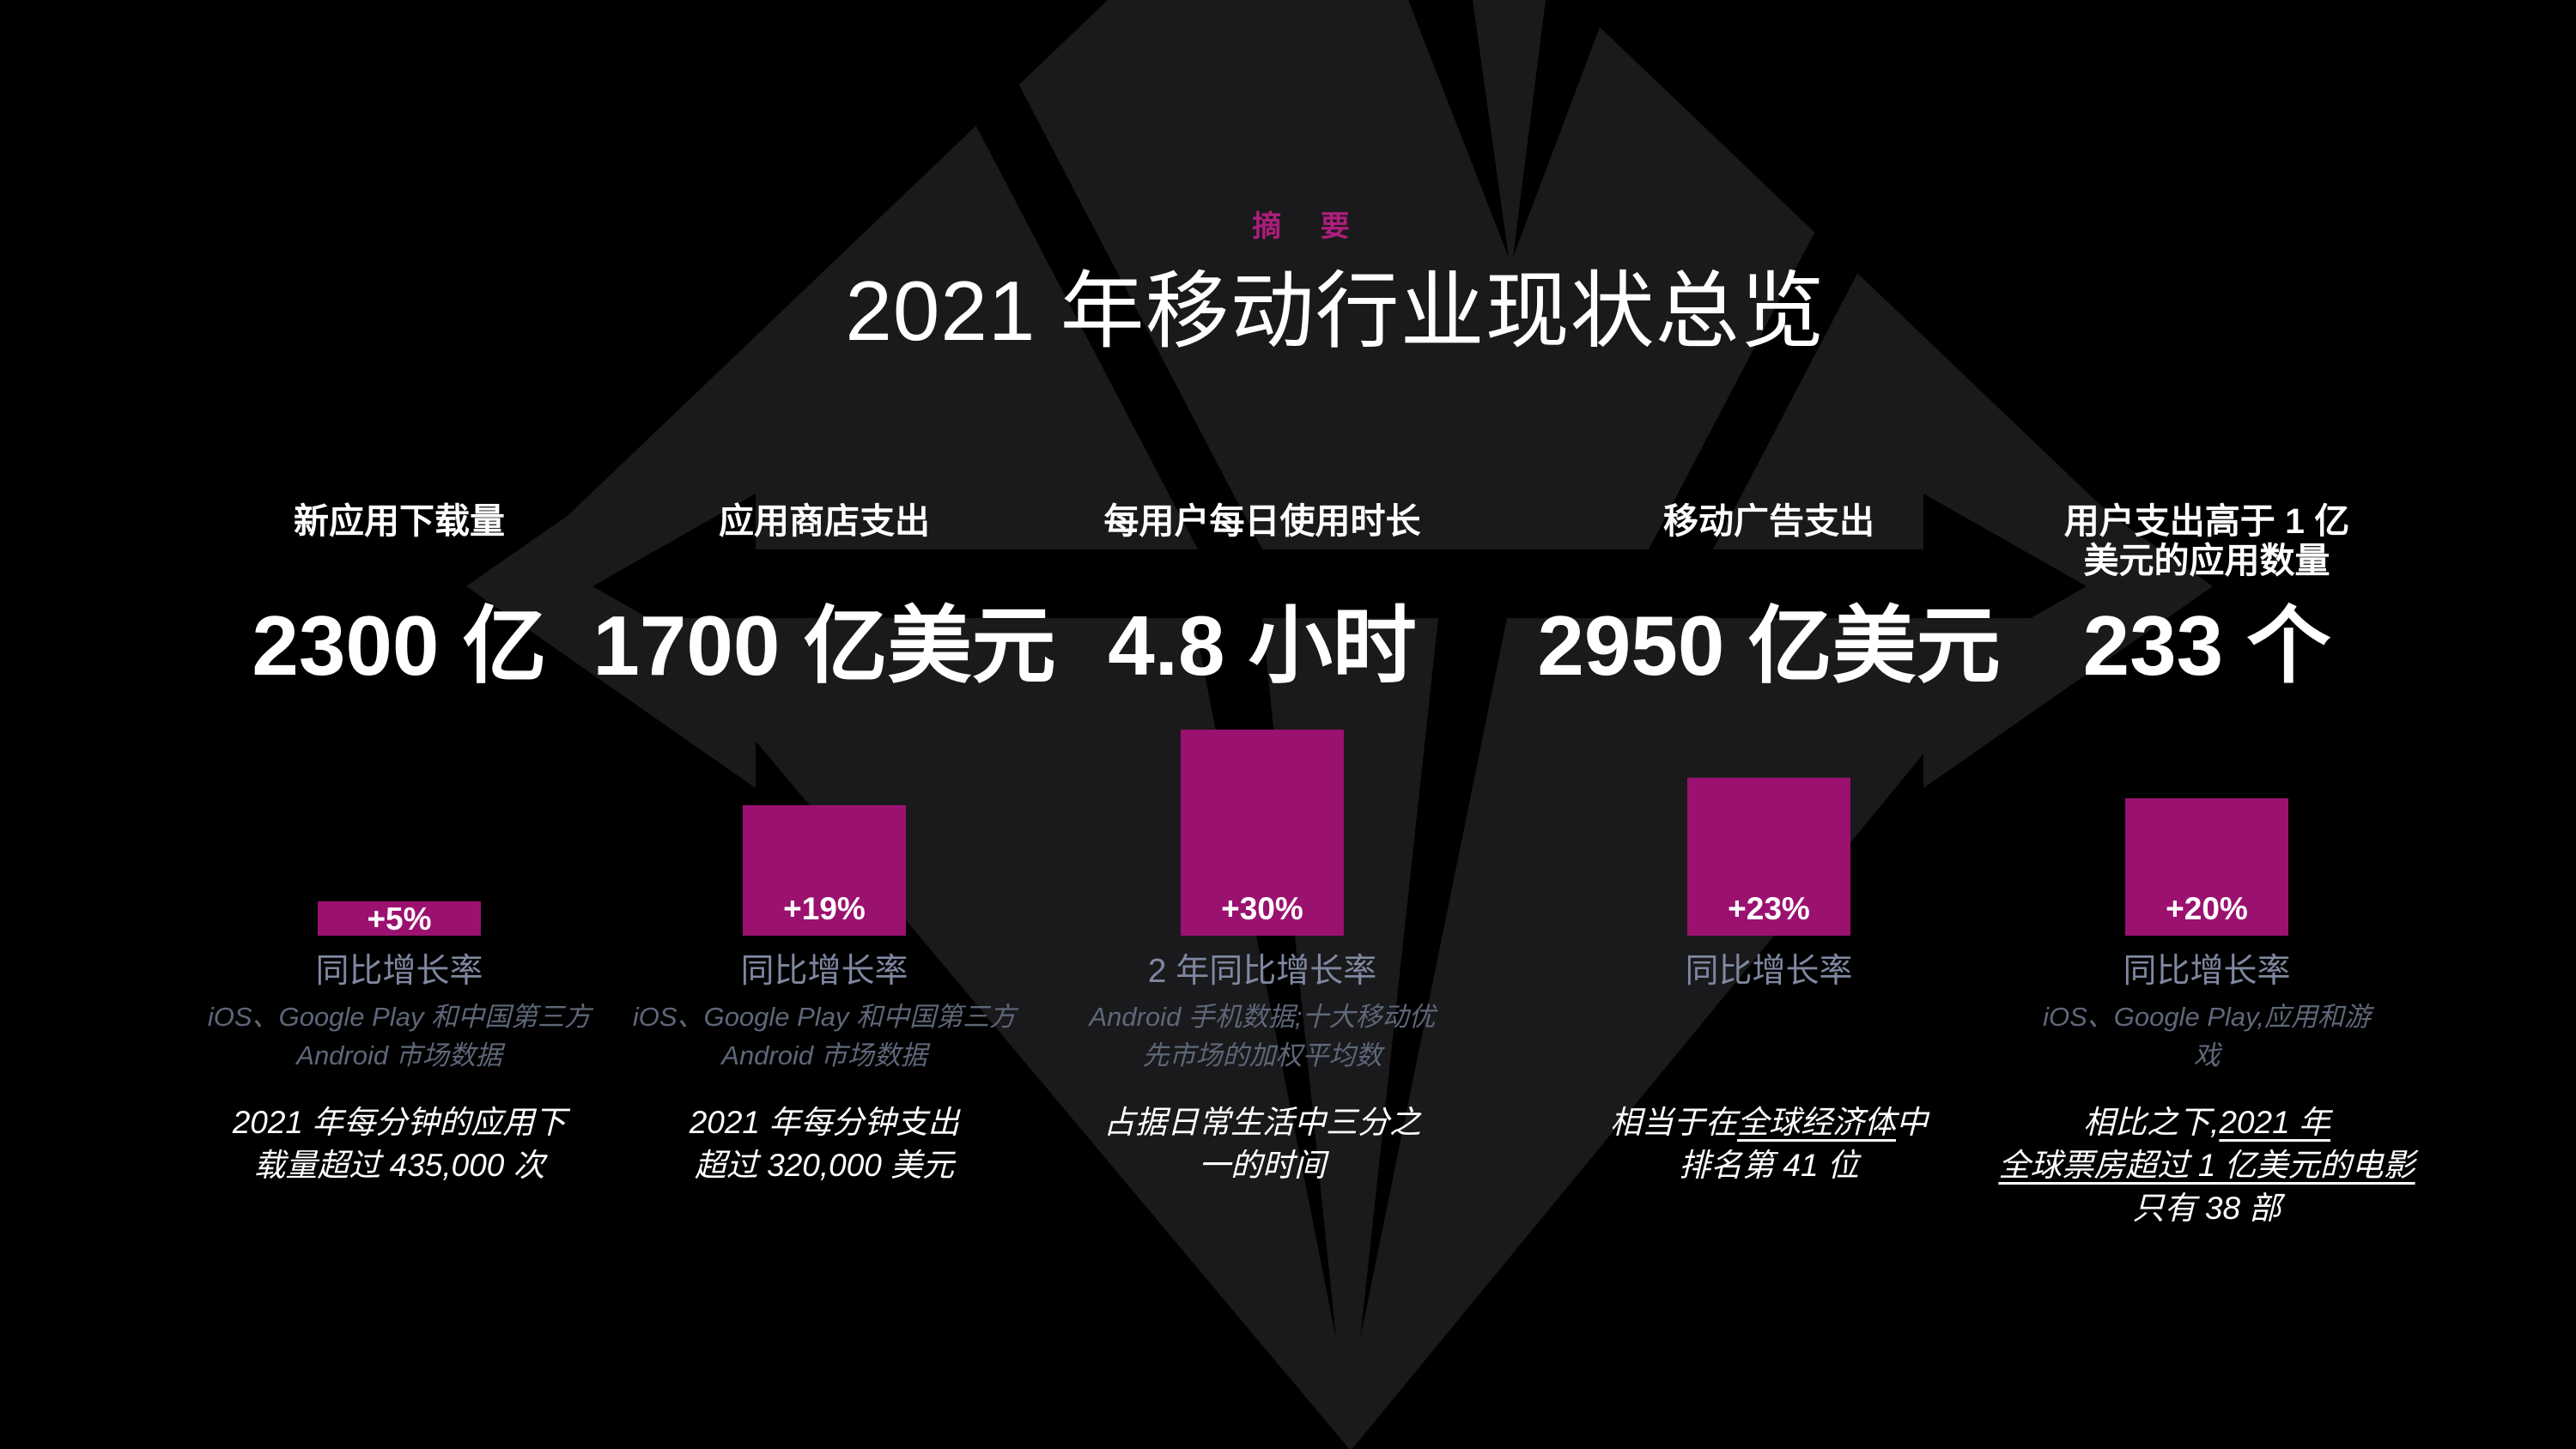  I want to click on growth-bar: +19%, so click(824, 870).